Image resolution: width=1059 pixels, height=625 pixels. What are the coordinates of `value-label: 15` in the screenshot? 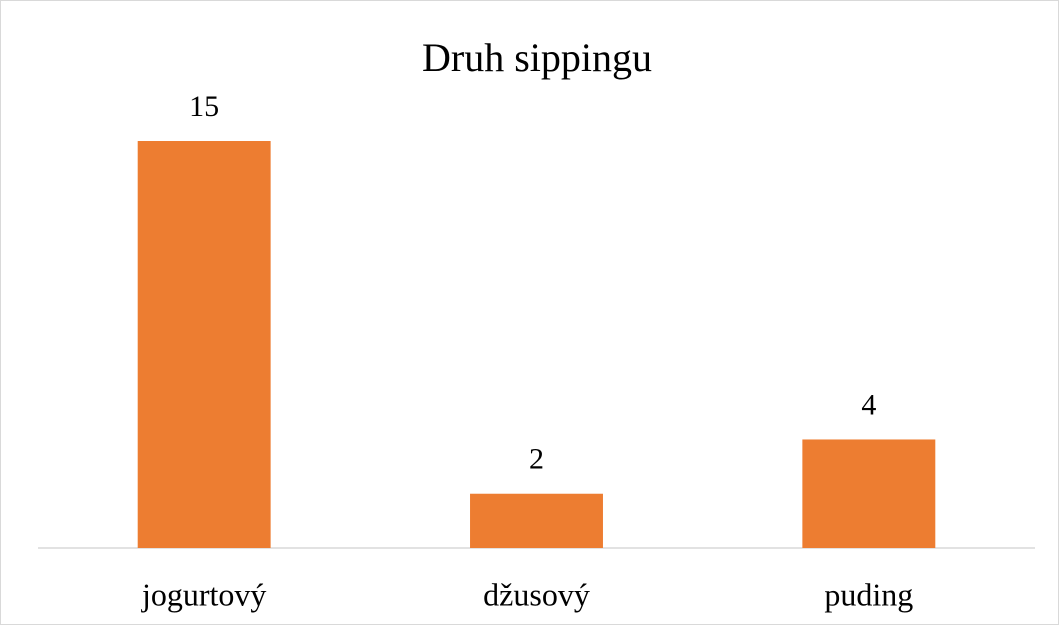 It's located at (204, 106).